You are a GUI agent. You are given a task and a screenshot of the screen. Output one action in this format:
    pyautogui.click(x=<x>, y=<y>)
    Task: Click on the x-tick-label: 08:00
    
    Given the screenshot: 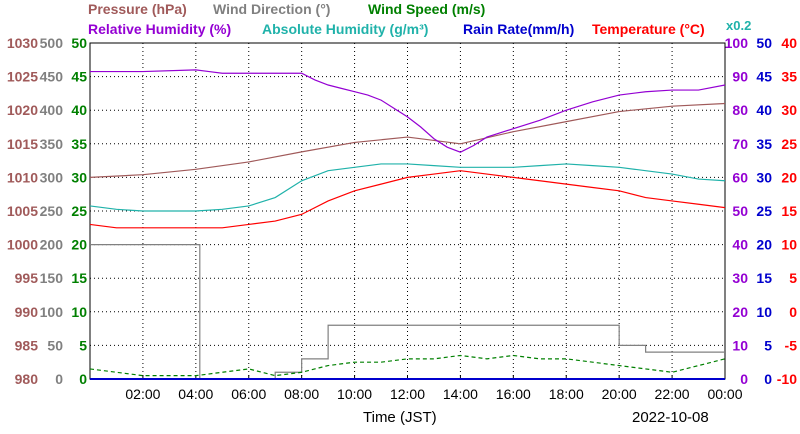 What is the action you would take?
    pyautogui.click(x=301, y=394)
    